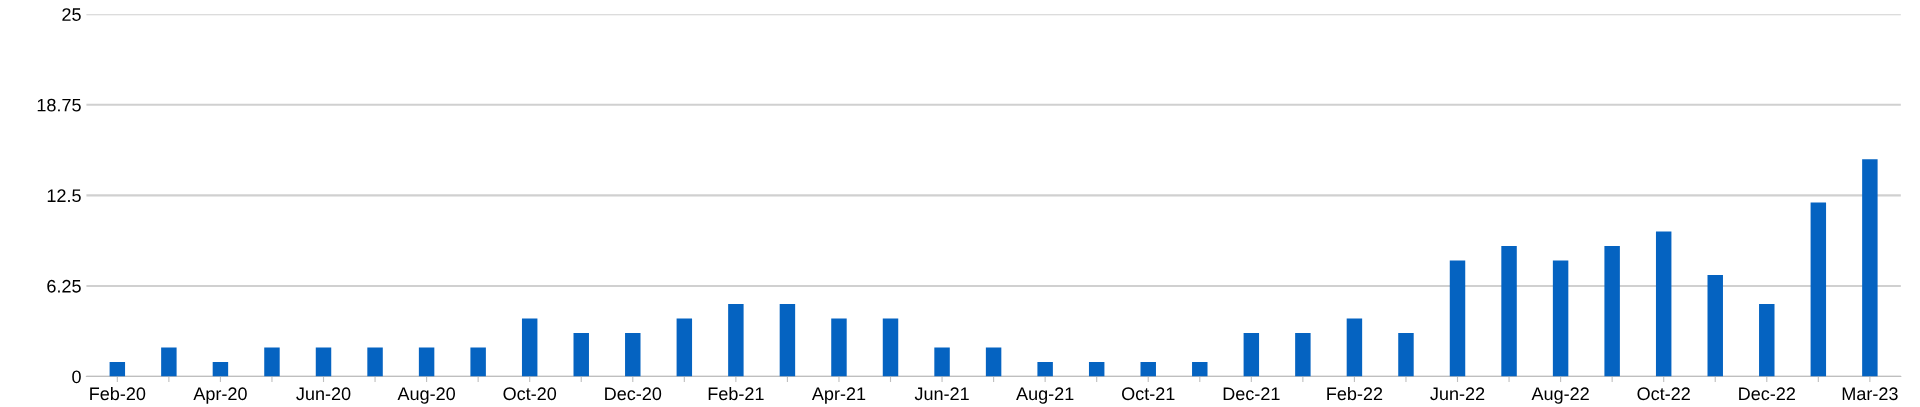 This screenshot has width=1920, height=407. Describe the element at coordinates (220, 395) in the screenshot. I see `x-tick-label: Apr-20` at that location.